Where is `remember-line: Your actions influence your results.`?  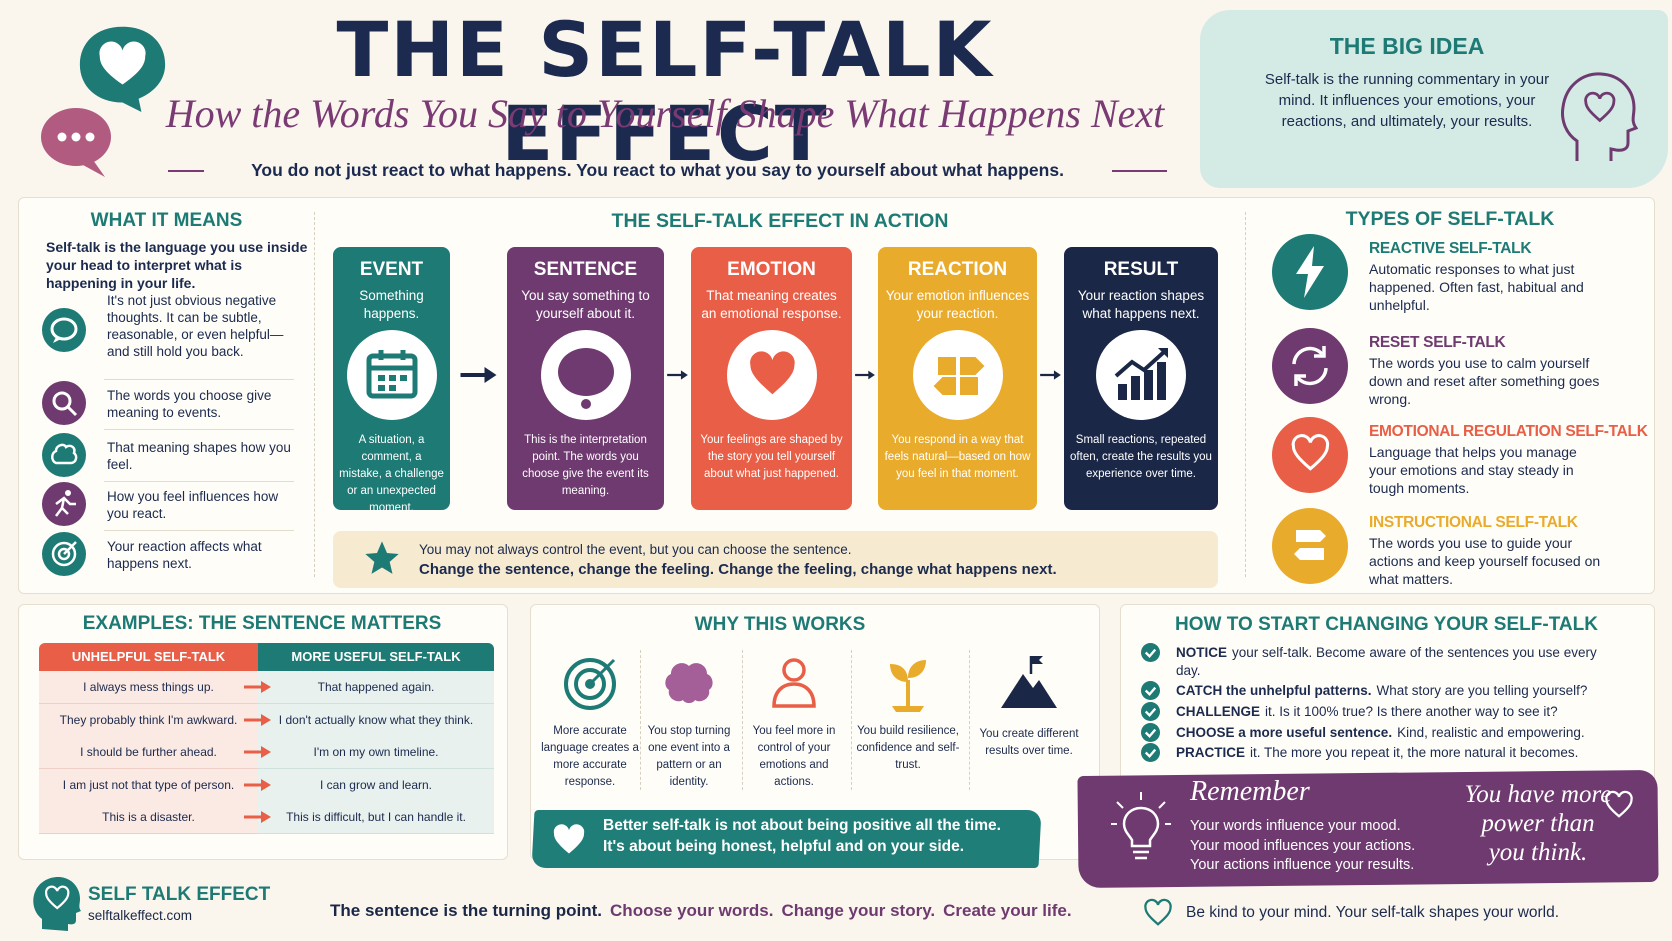 remember-line: Your actions influence your results. is located at coordinates (1302, 865).